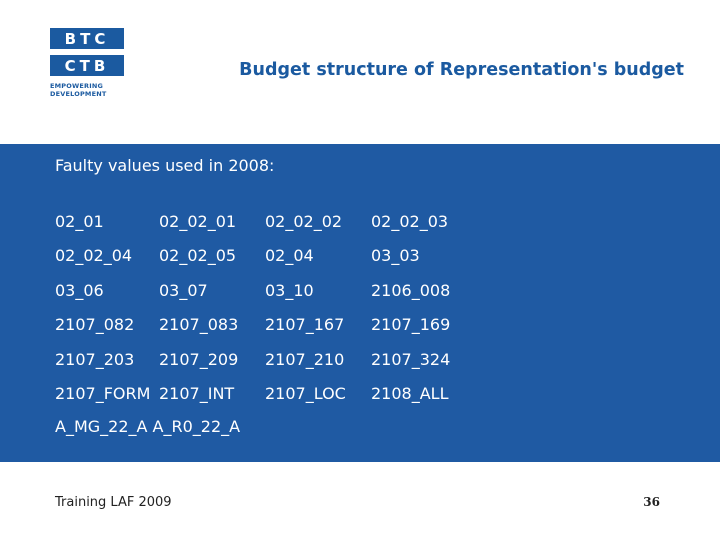 The width and height of the screenshot is (720, 540). Describe the element at coordinates (305, 359) in the screenshot. I see `code-cell: 2107_210` at that location.